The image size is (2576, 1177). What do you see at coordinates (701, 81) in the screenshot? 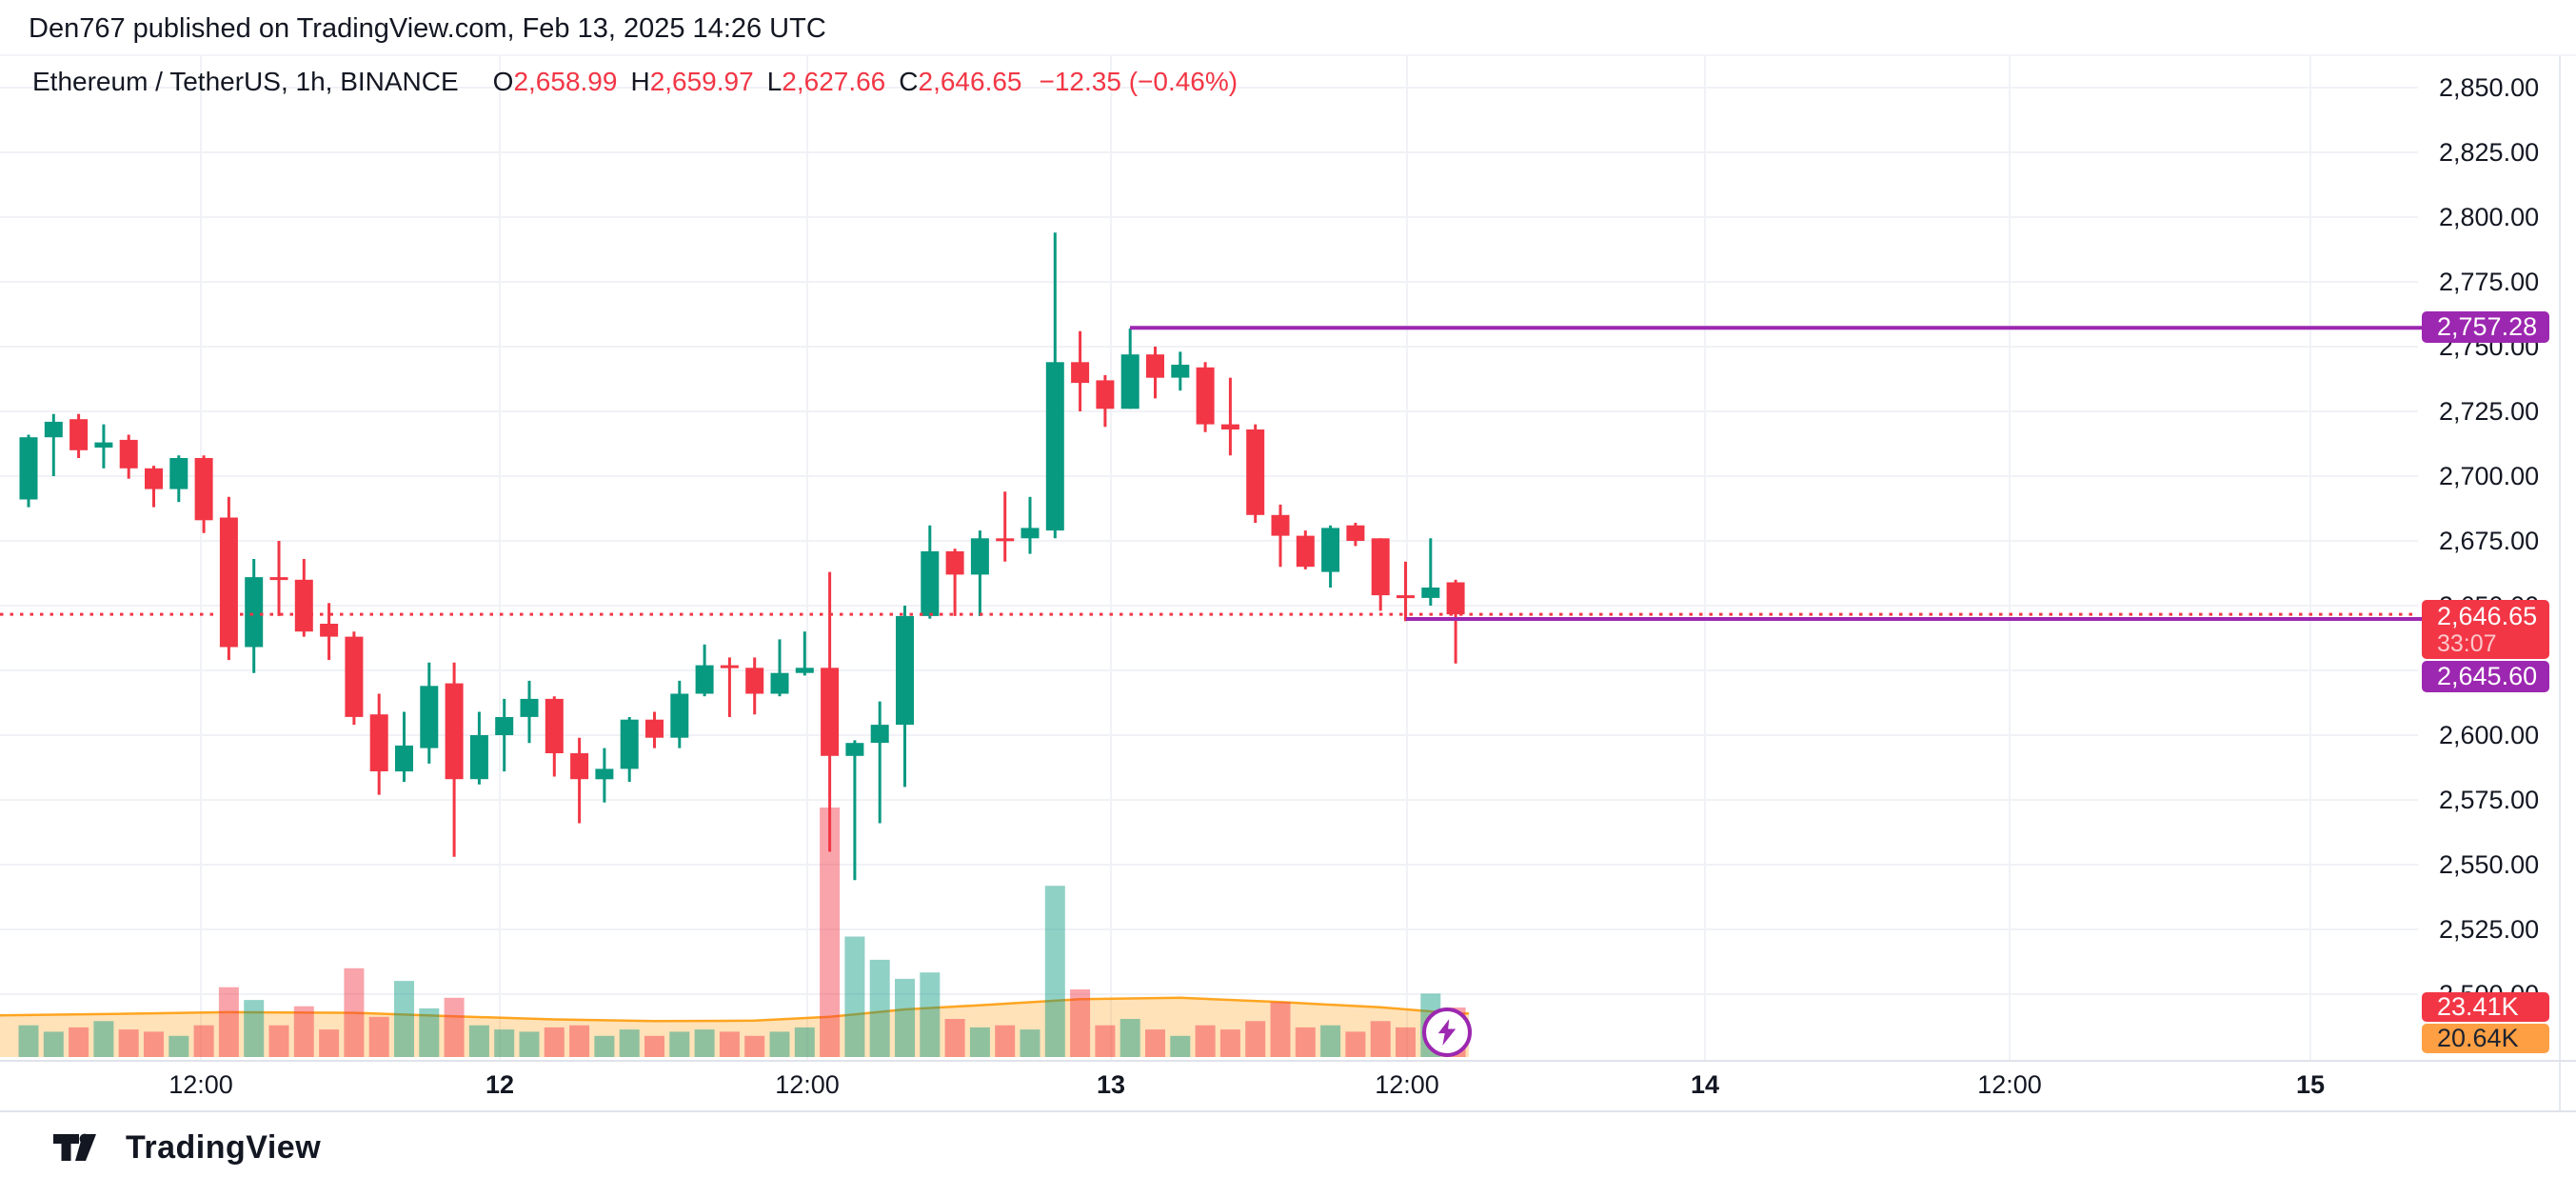
I see `high-value: 2,659.97` at bounding box center [701, 81].